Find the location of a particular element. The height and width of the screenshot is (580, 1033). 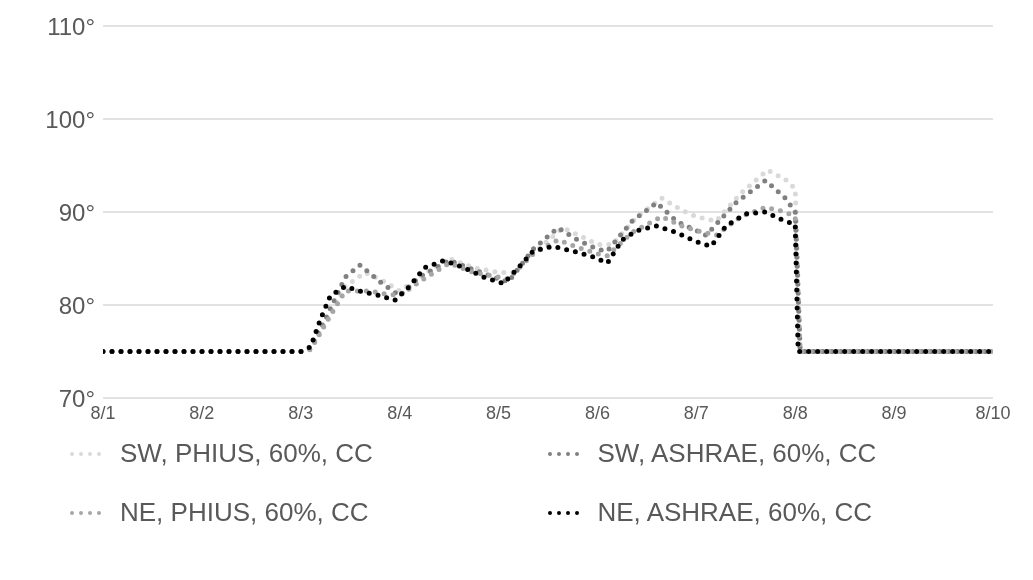

legend-label: SW, PHIUS, 60%, CC is located at coordinates (246, 453).